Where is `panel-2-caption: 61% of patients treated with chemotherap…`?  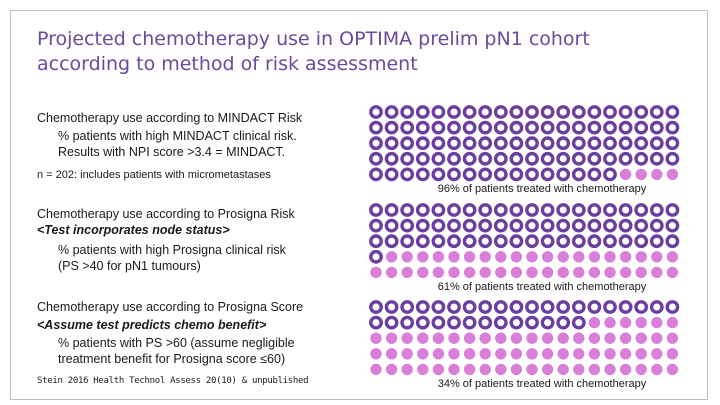 panel-2-caption: 61% of patients treated with chemotherap… is located at coordinates (542, 287).